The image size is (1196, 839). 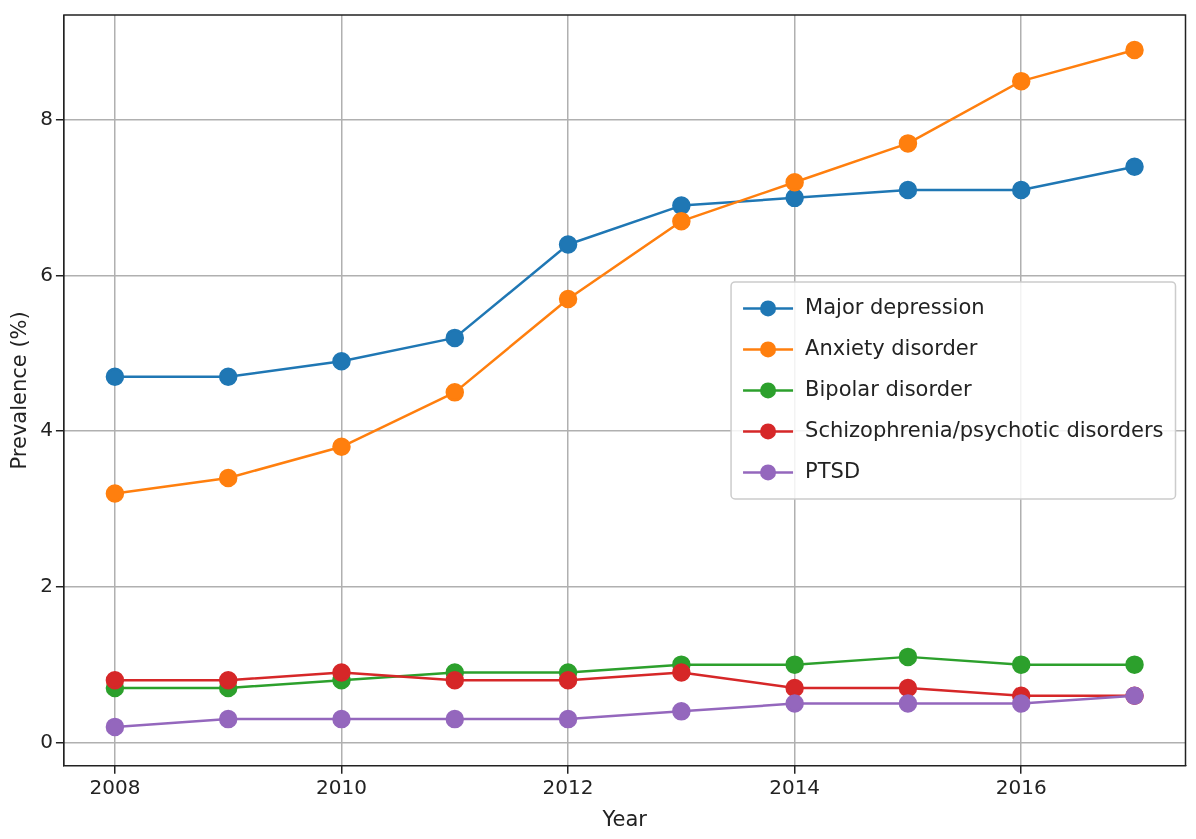 What do you see at coordinates (795, 787) in the screenshot?
I see `x-tick-label: 2014` at bounding box center [795, 787].